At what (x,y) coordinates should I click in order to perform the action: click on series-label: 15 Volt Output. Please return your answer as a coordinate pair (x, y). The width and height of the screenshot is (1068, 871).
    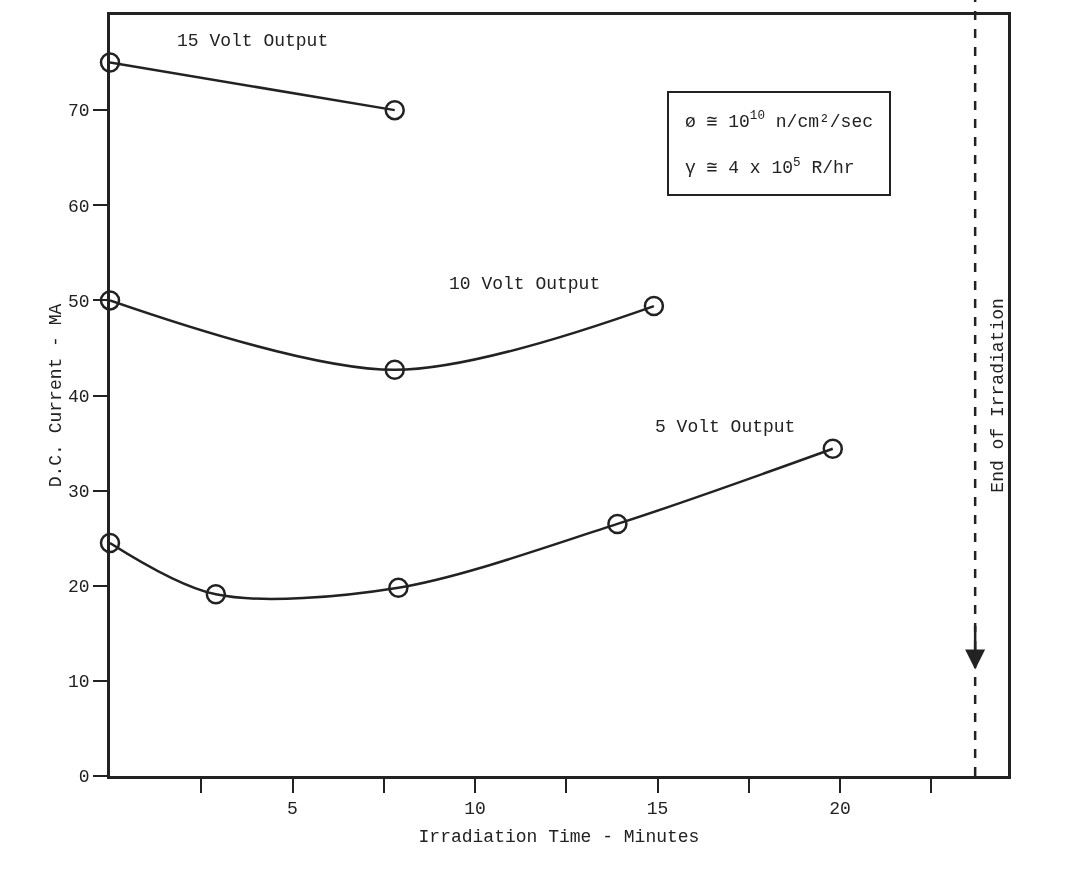
    Looking at the image, I should click on (253, 41).